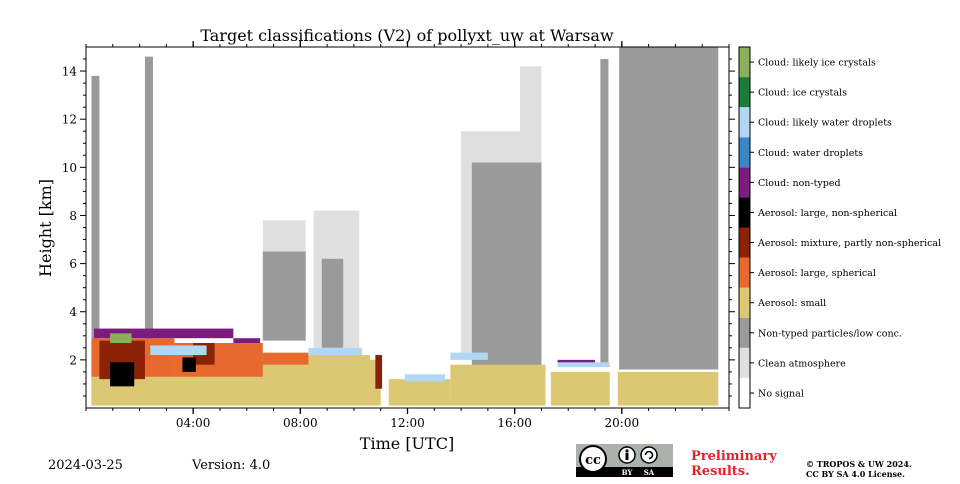 Image resolution: width=960 pixels, height=484 pixels. Describe the element at coordinates (85, 465) in the screenshot. I see `measurement-date: 2024-03-25` at that location.